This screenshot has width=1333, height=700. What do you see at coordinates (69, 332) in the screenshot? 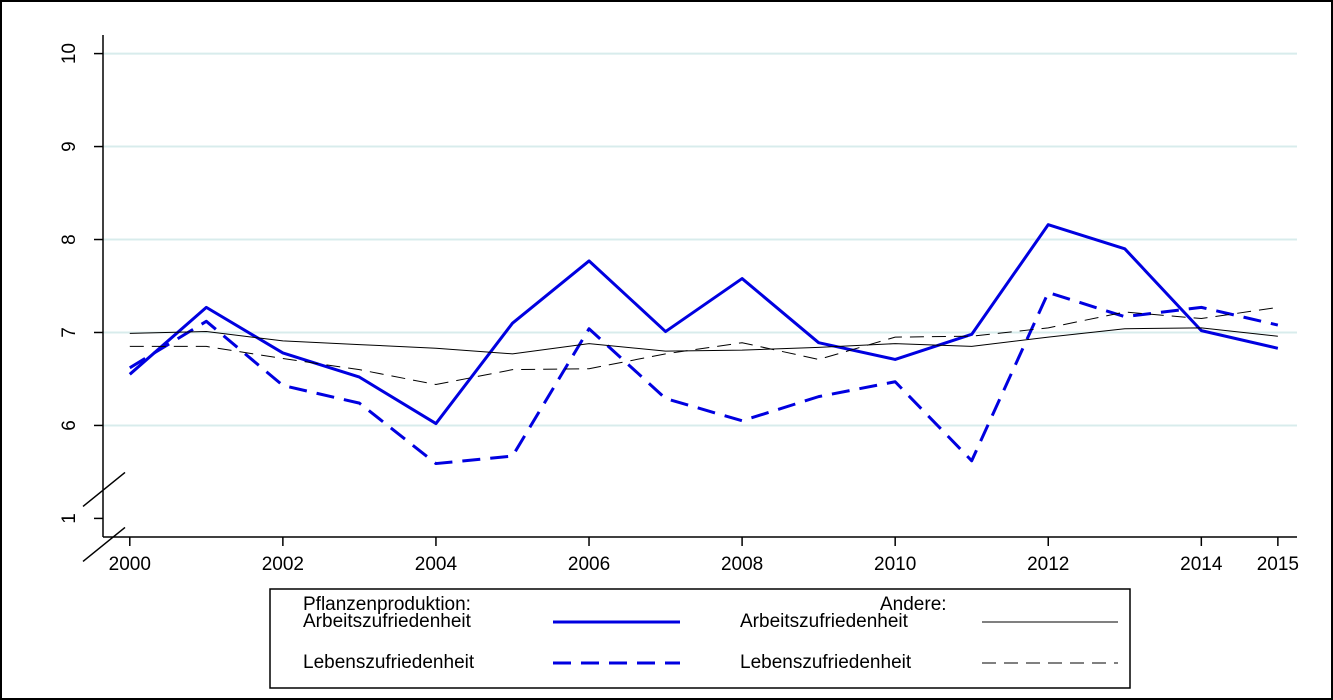
I see `y-tick-label: 7` at bounding box center [69, 332].